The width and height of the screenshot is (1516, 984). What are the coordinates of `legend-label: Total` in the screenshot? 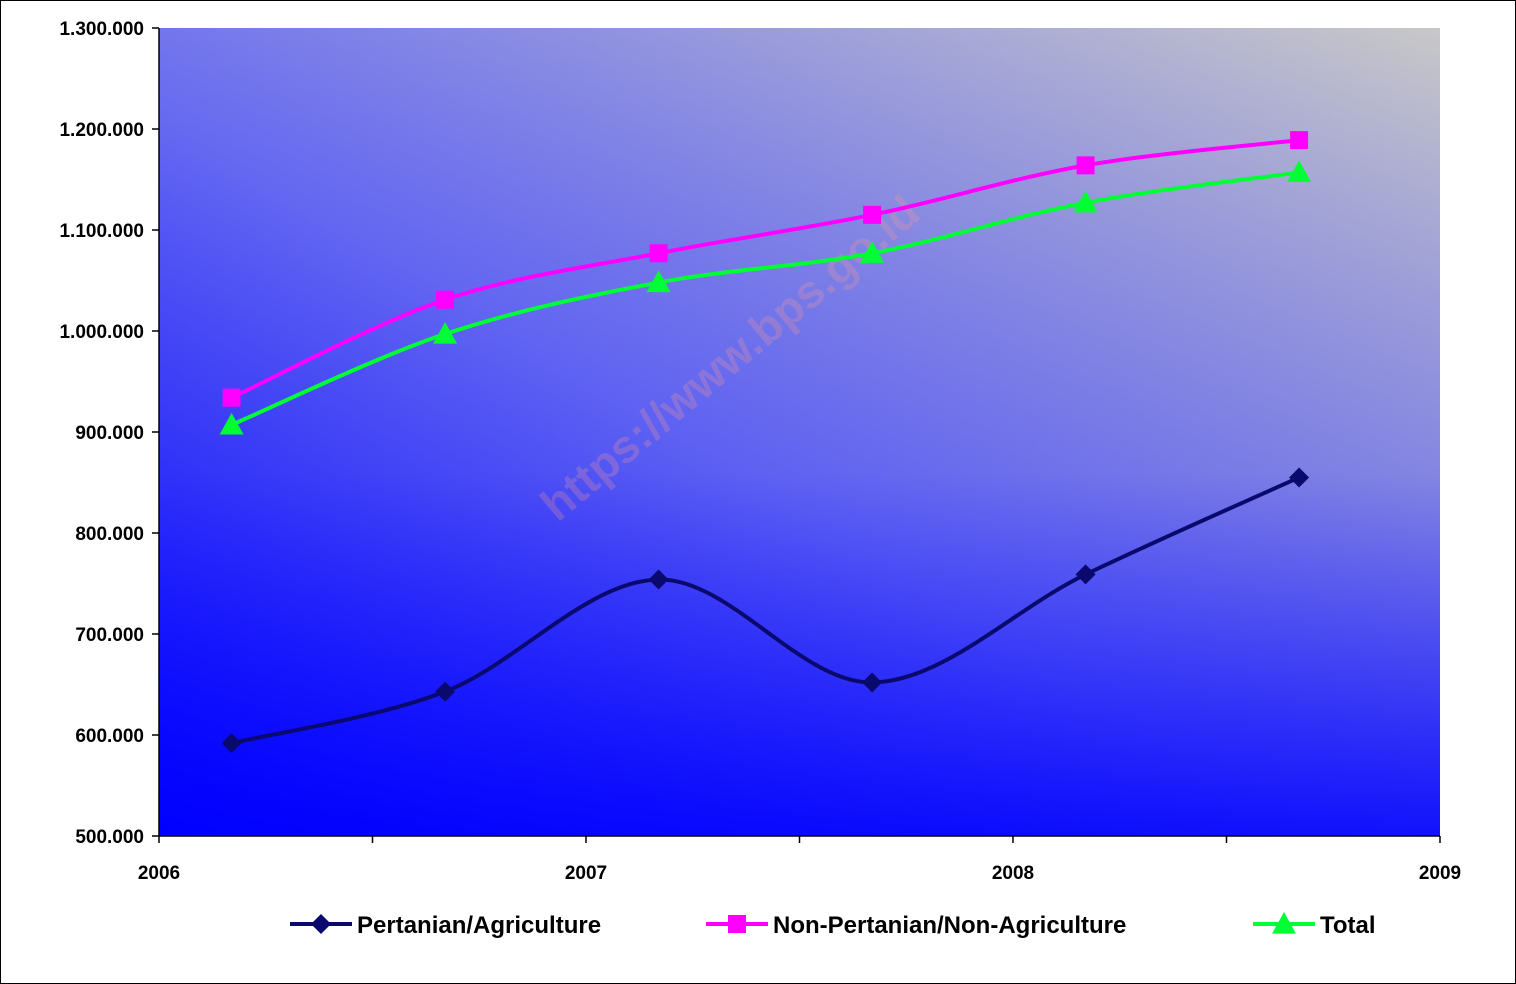 It's located at (1348, 925).